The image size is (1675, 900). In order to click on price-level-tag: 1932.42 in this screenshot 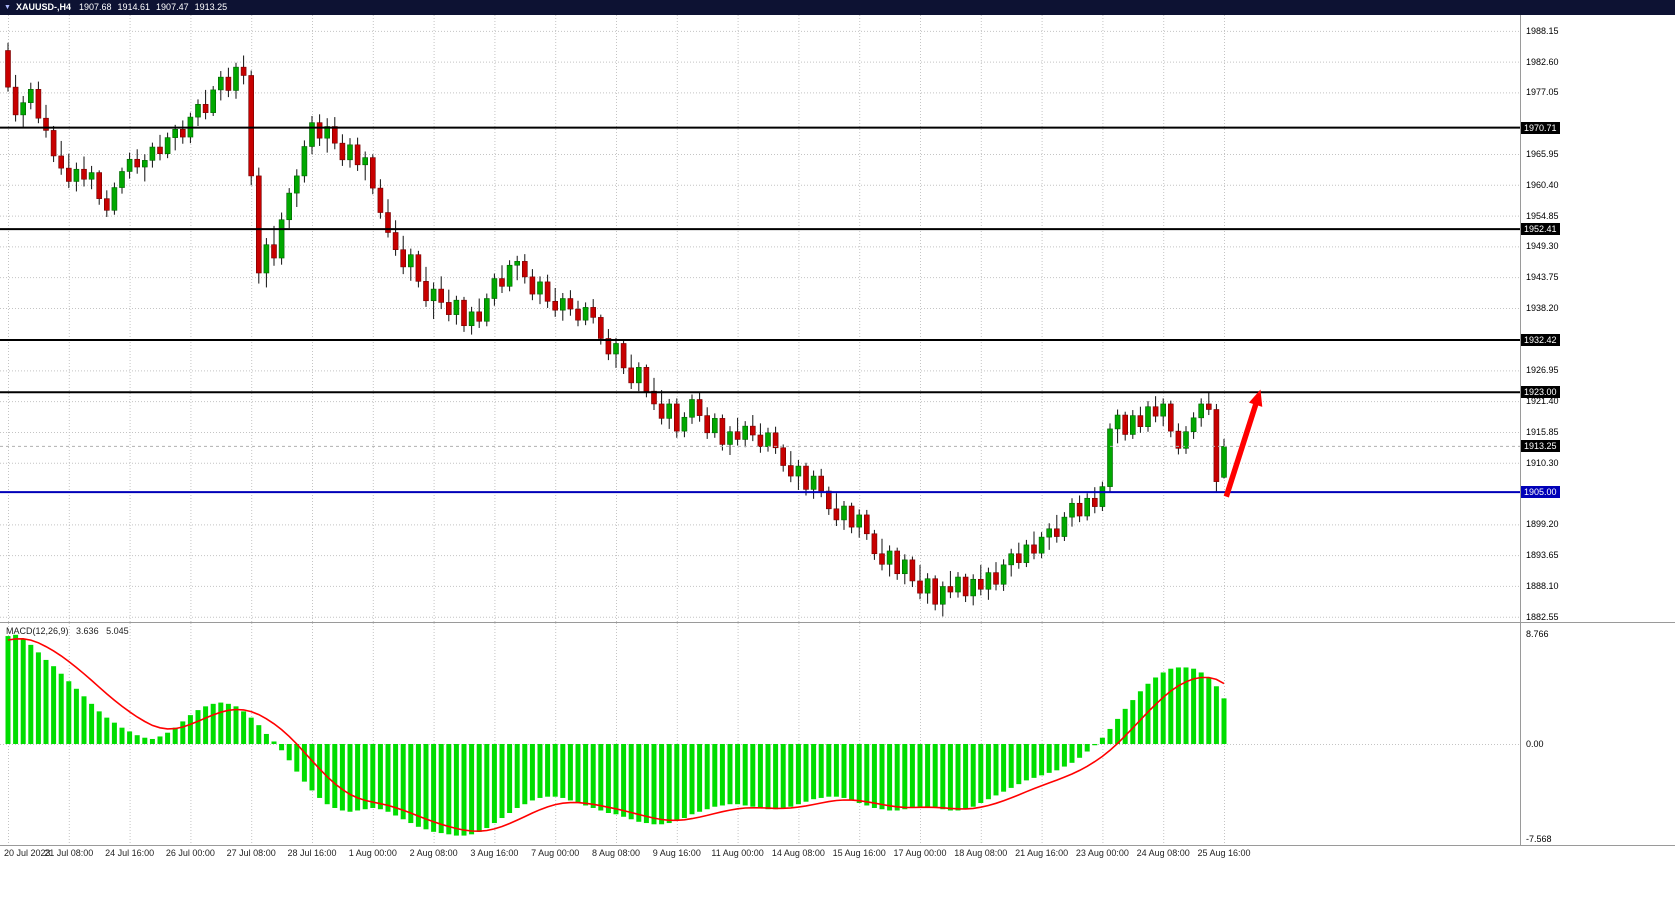, I will do `click(1540, 340)`.